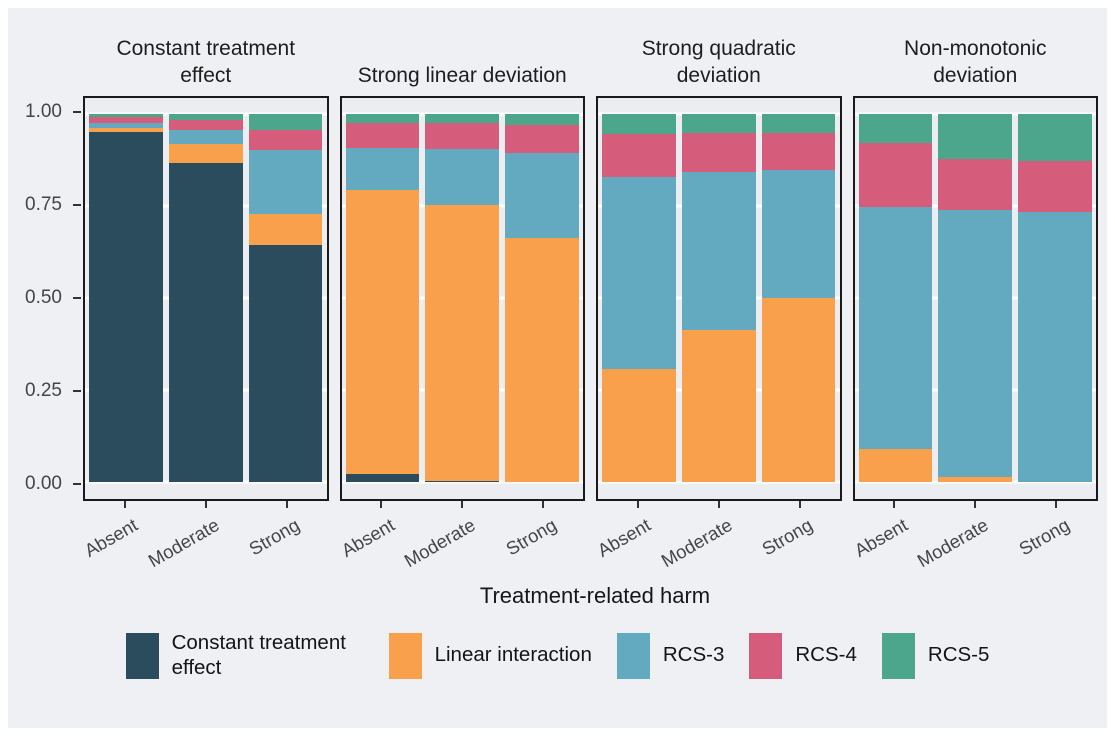 Image resolution: width=1115 pixels, height=736 pixels. Describe the element at coordinates (126, 129) in the screenshot. I see `bar-segment-absent-linear-interaction` at that location.